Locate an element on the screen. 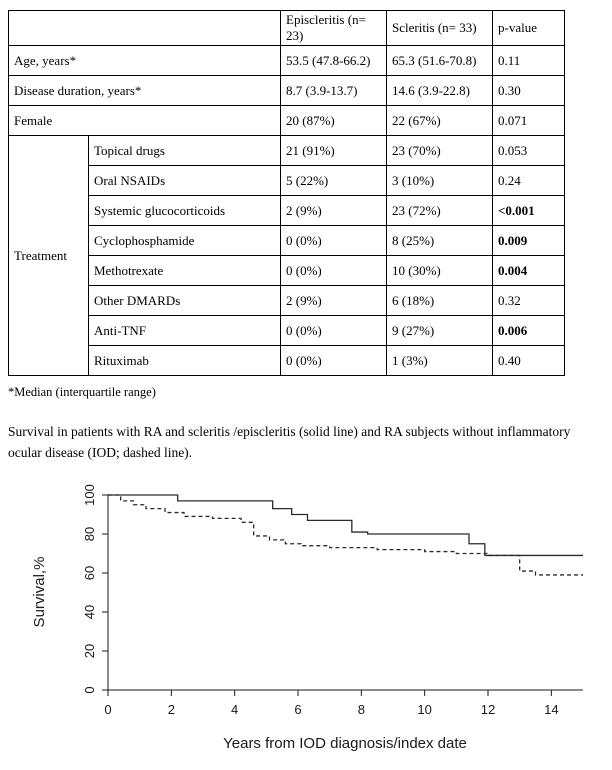 This screenshot has height=770, width=612. row-label: Disease duration, years* is located at coordinates (144, 90).